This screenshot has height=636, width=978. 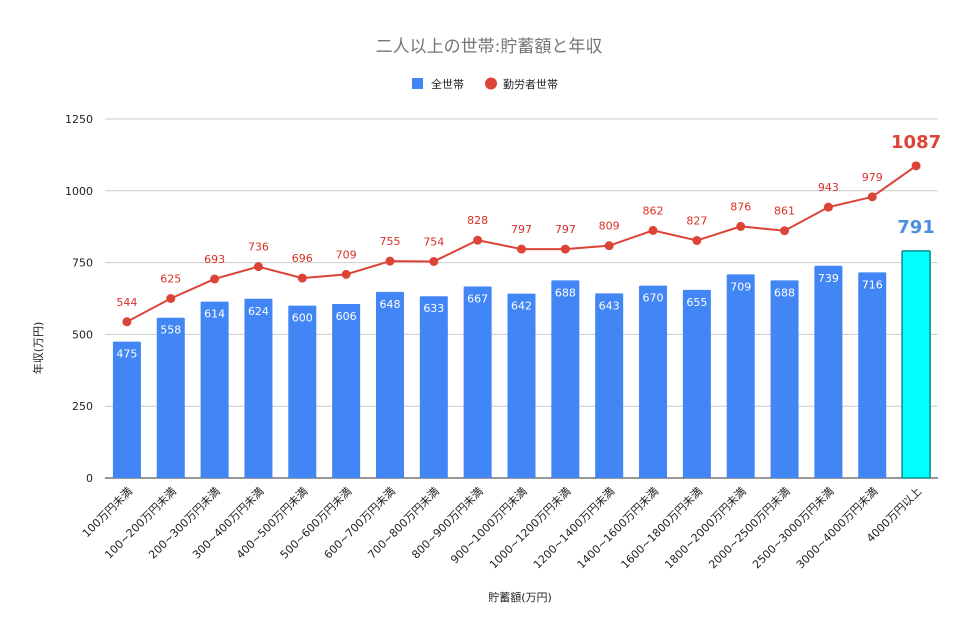 I want to click on bar-data-label: 791, so click(x=916, y=227).